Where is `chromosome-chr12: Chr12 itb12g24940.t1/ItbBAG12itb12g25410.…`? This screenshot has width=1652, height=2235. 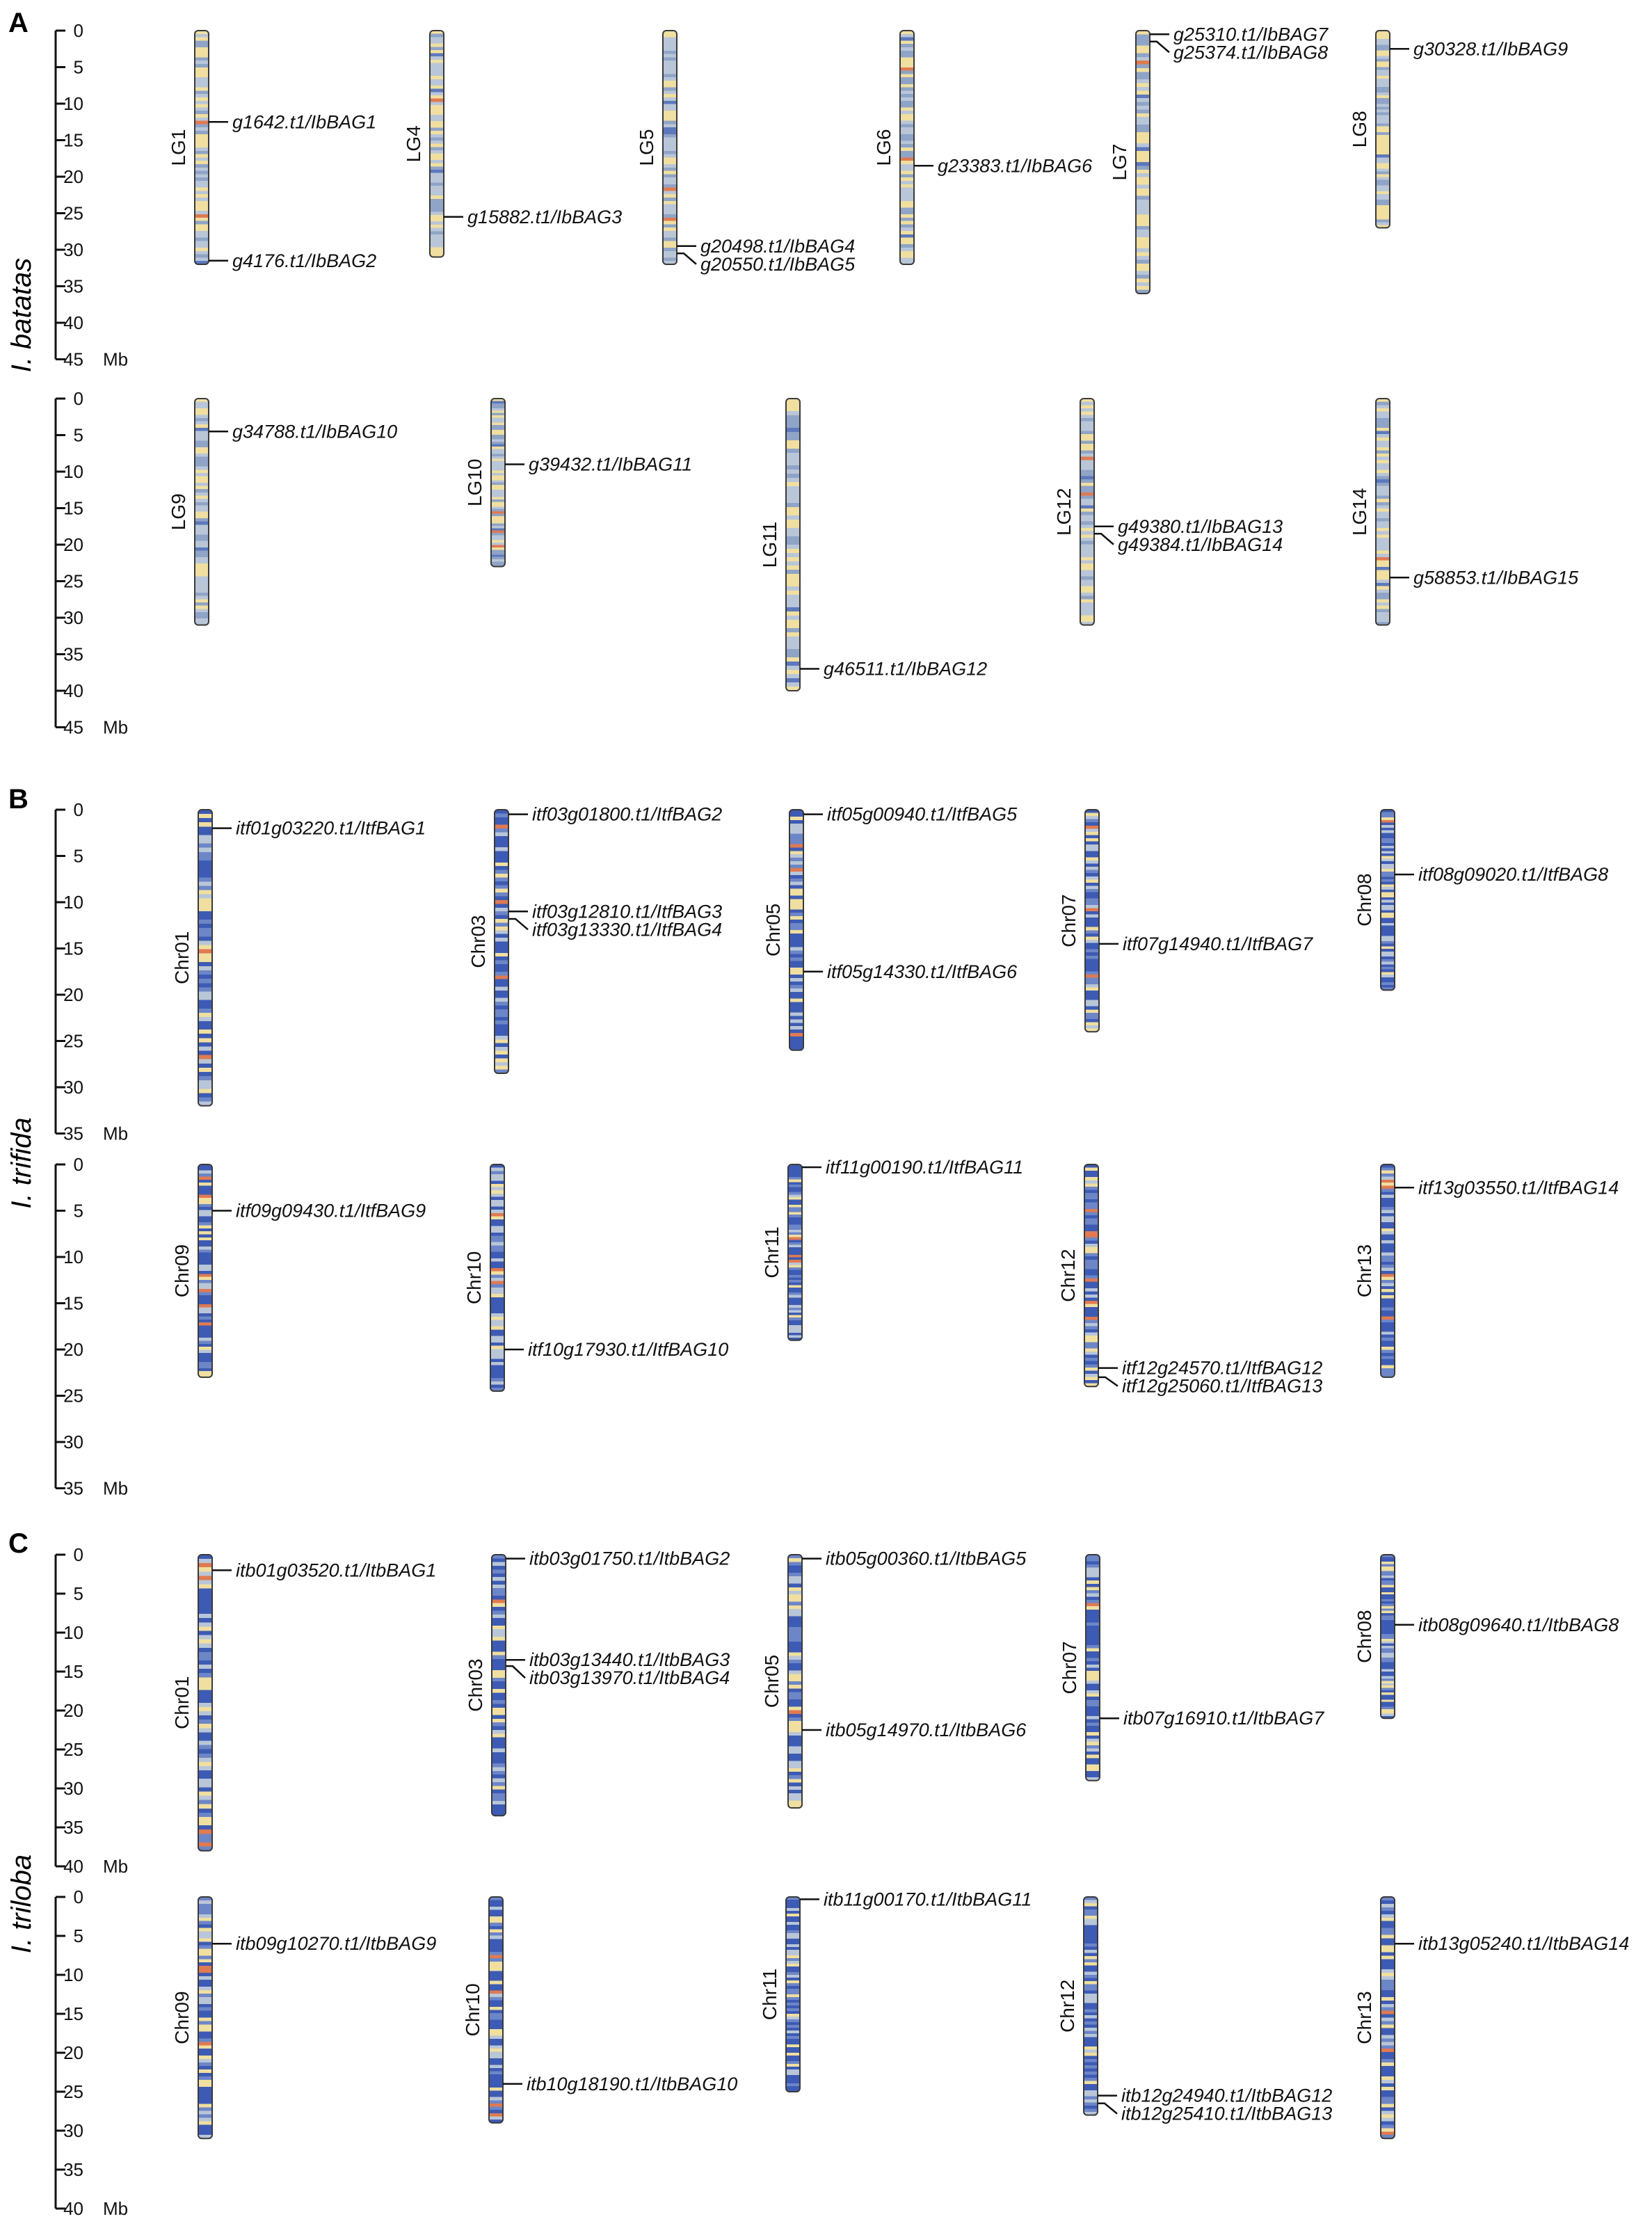
chromosome-chr12: Chr12 itb12g24940.t1/ItbBAG12itb12g25410.… is located at coordinates (1194, 2010).